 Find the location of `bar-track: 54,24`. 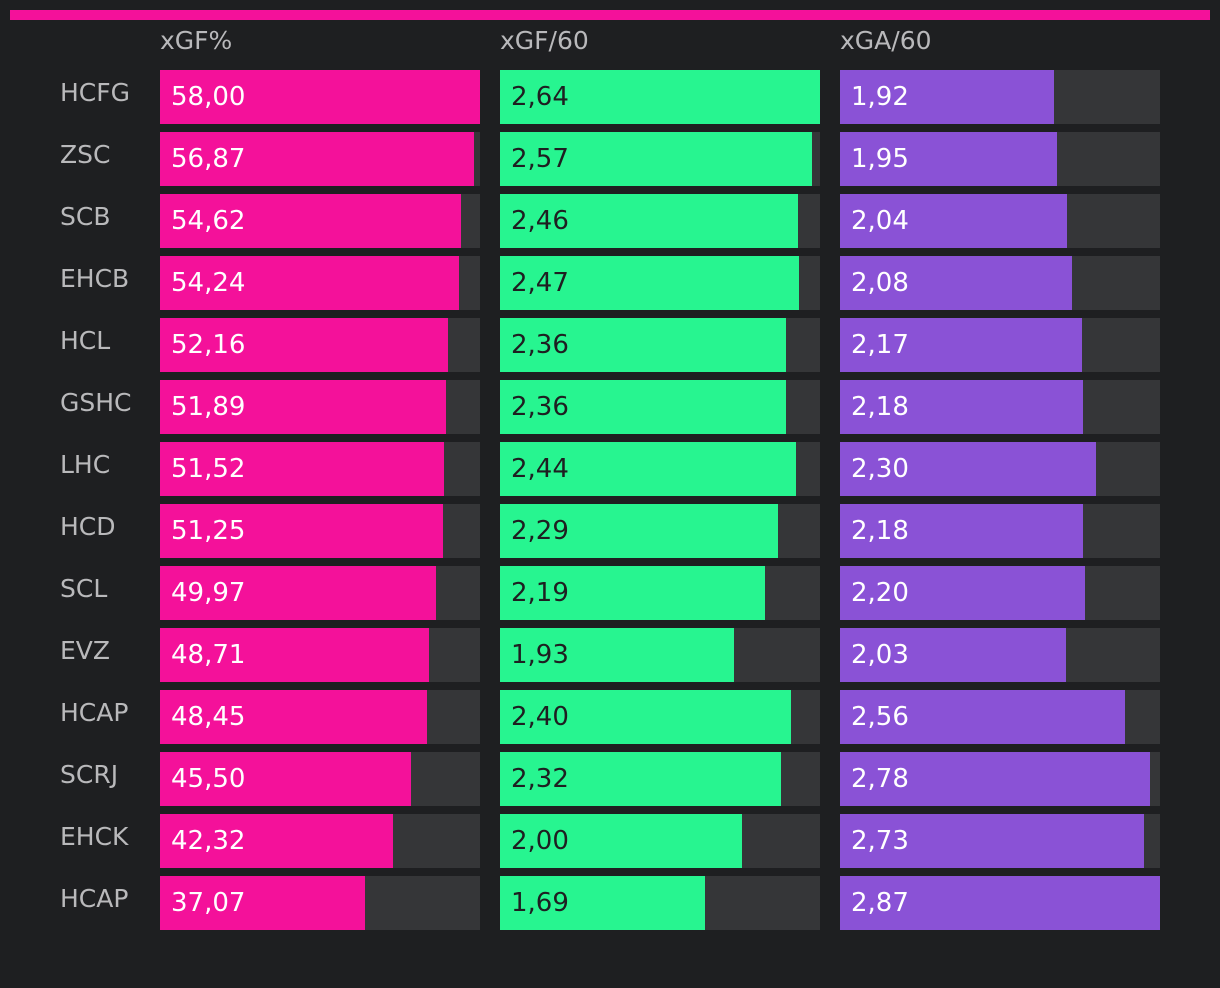

bar-track: 54,24 is located at coordinates (320, 283).